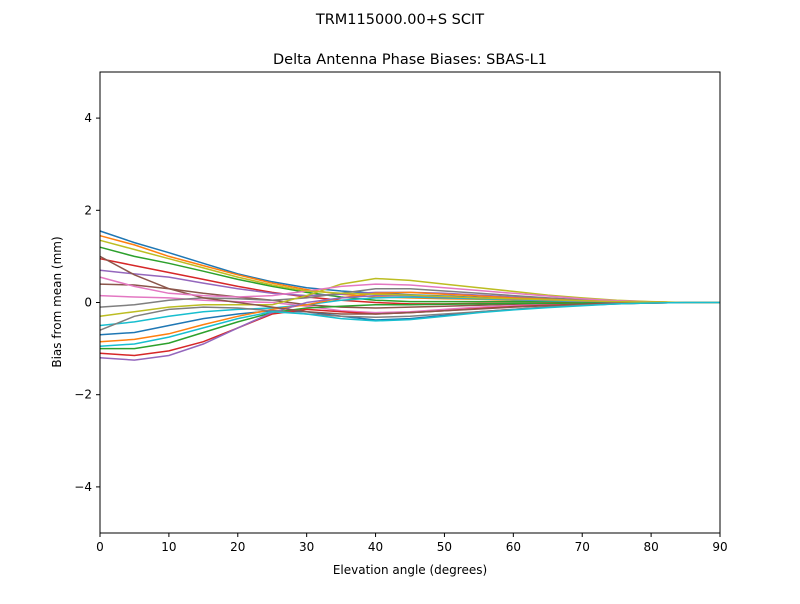  What do you see at coordinates (100, 547) in the screenshot?
I see `x-tick-label: 0` at bounding box center [100, 547].